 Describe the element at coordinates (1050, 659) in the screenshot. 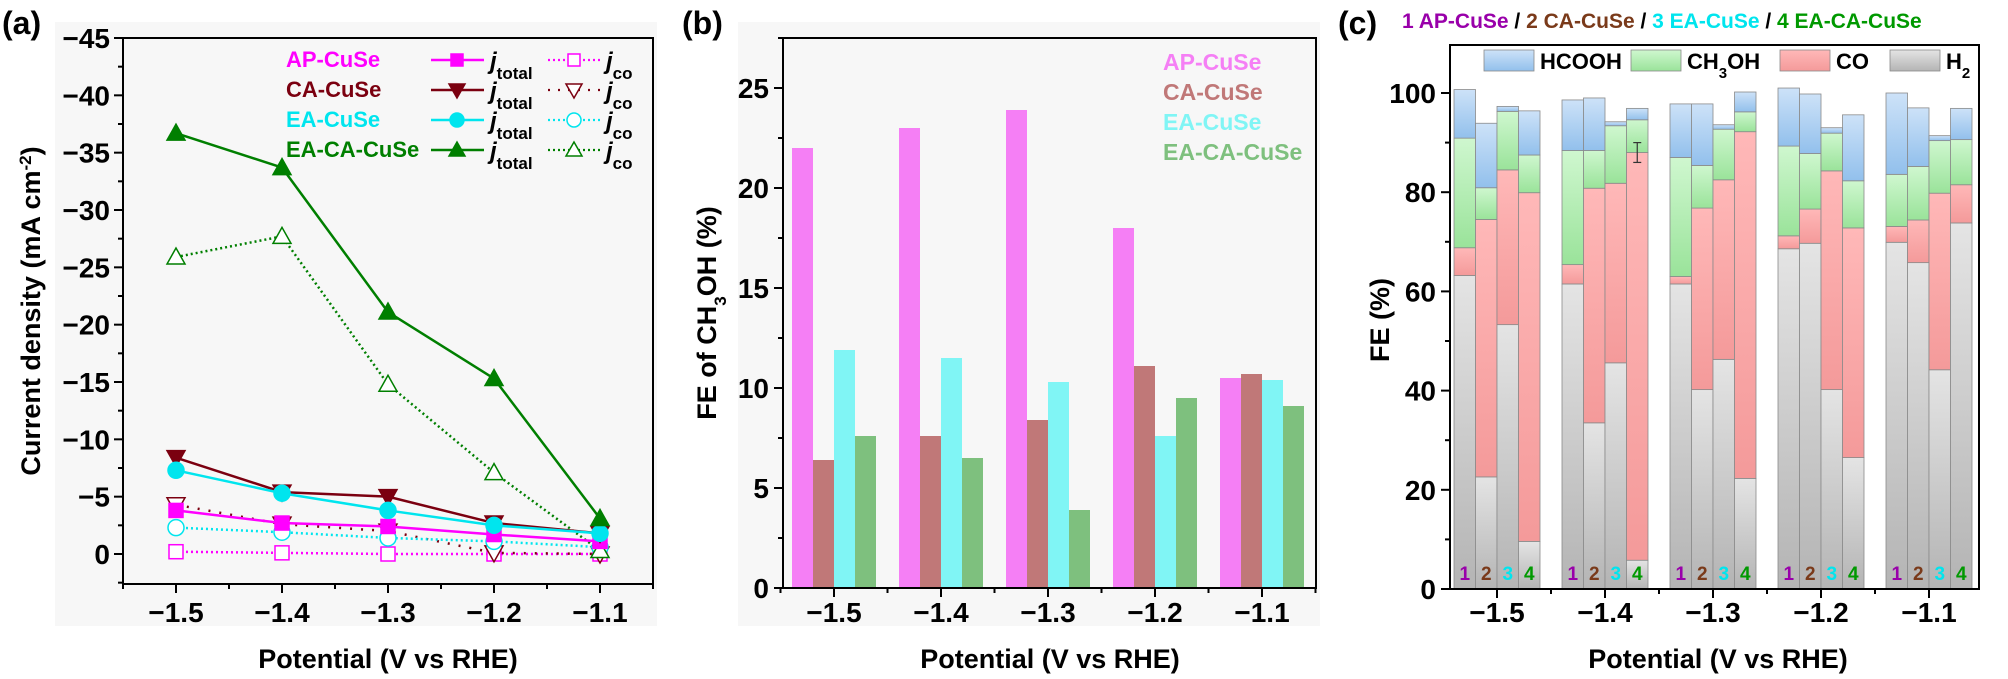

I see `panel-b-x-axis-title: Potential (V vs RHE)` at that location.